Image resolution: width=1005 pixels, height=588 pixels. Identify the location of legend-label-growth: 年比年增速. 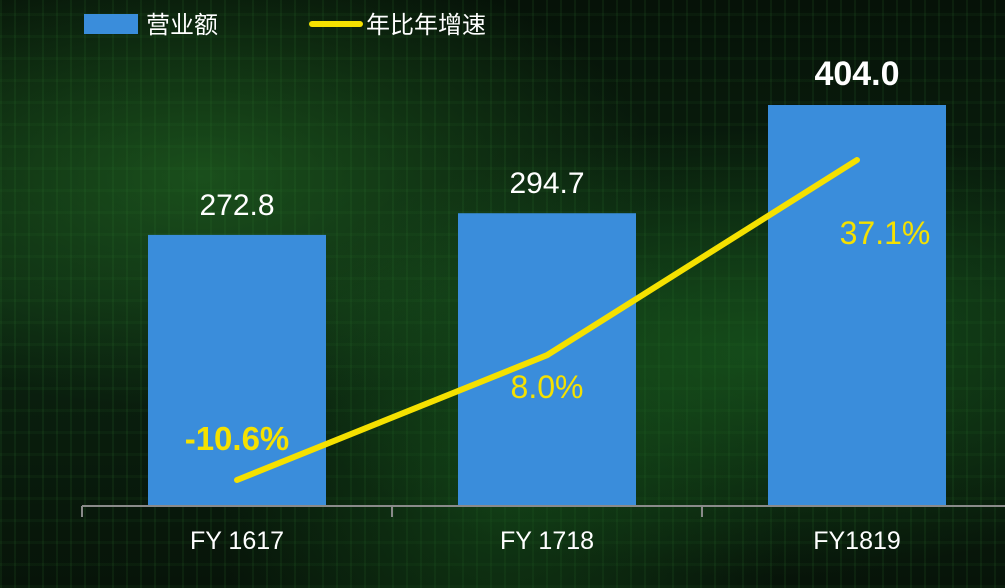
(426, 25).